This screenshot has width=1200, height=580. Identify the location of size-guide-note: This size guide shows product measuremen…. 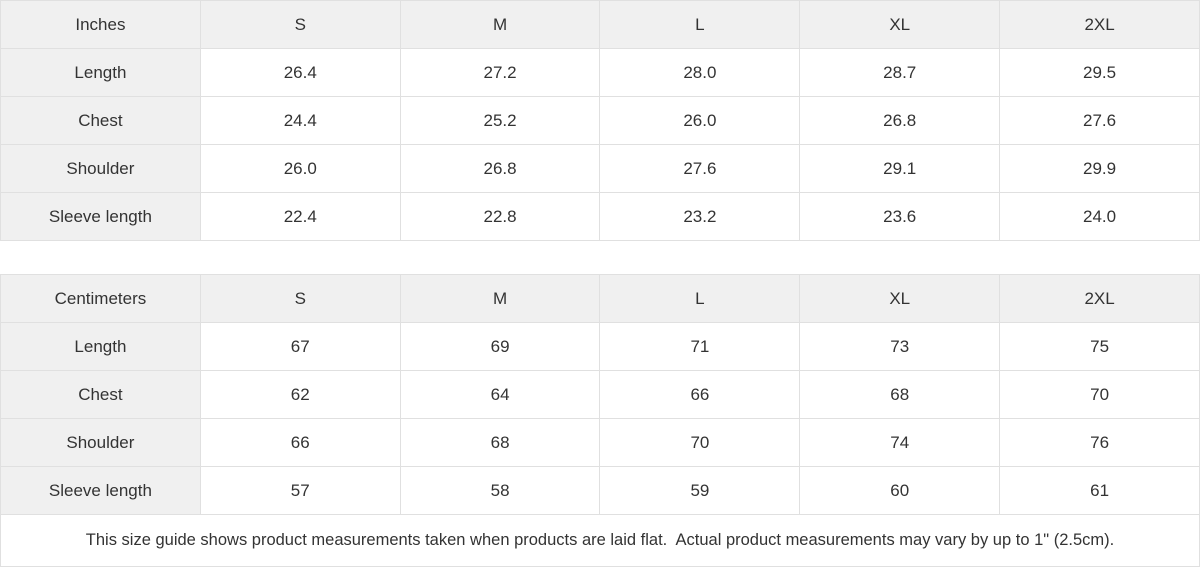
(600, 541).